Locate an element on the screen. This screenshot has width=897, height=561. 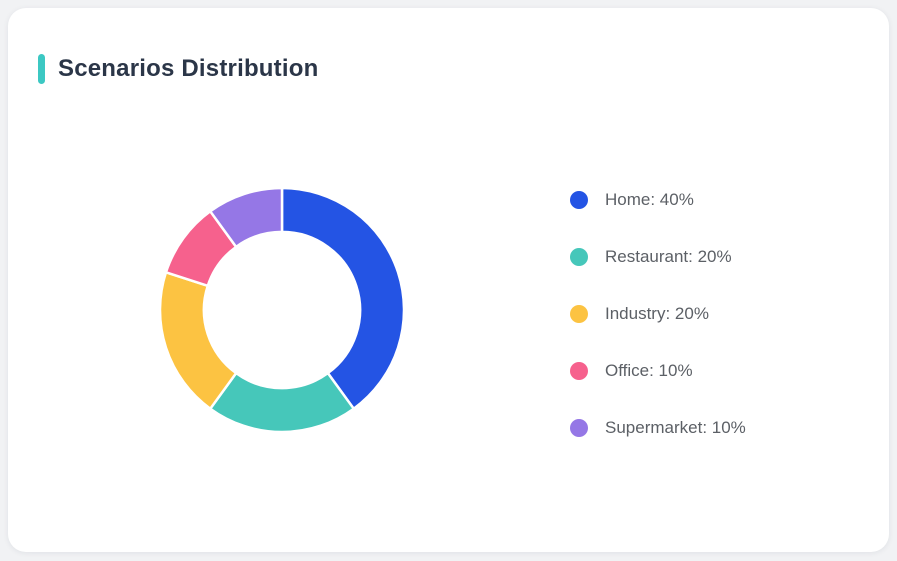
donut-segment-industry is located at coordinates (198, 340).